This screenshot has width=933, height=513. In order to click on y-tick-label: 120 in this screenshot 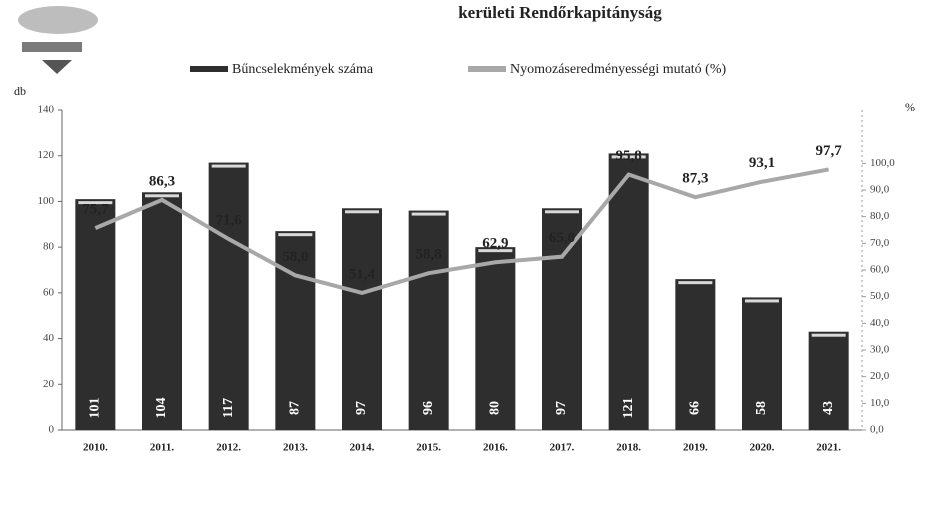, I will do `click(46, 155)`.